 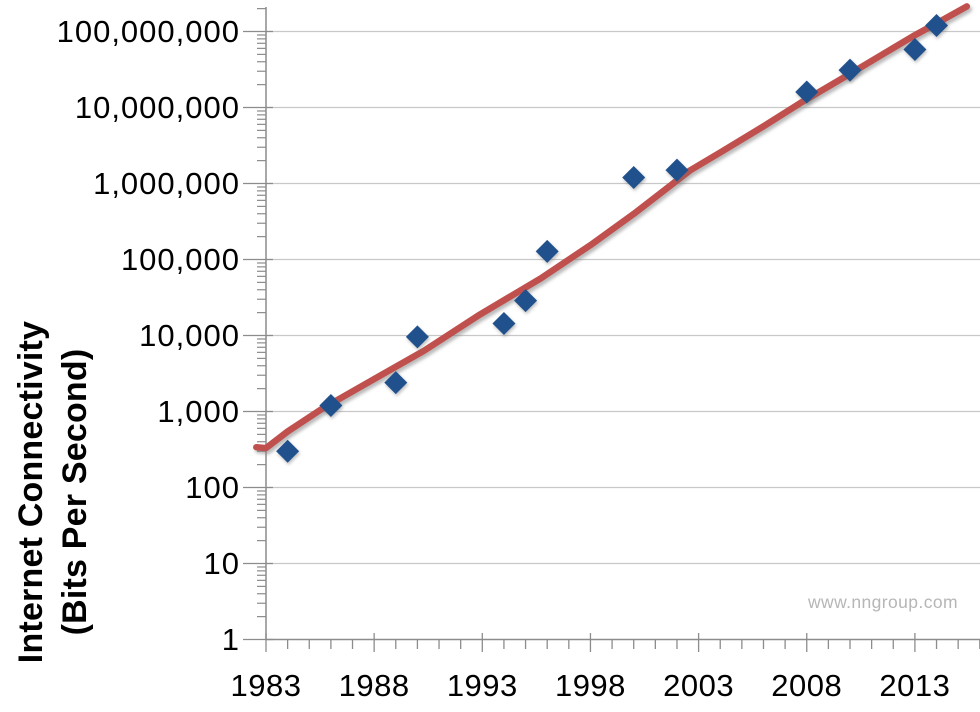 What do you see at coordinates (180, 259) in the screenshot?
I see `y-tick-label: 100,000` at bounding box center [180, 259].